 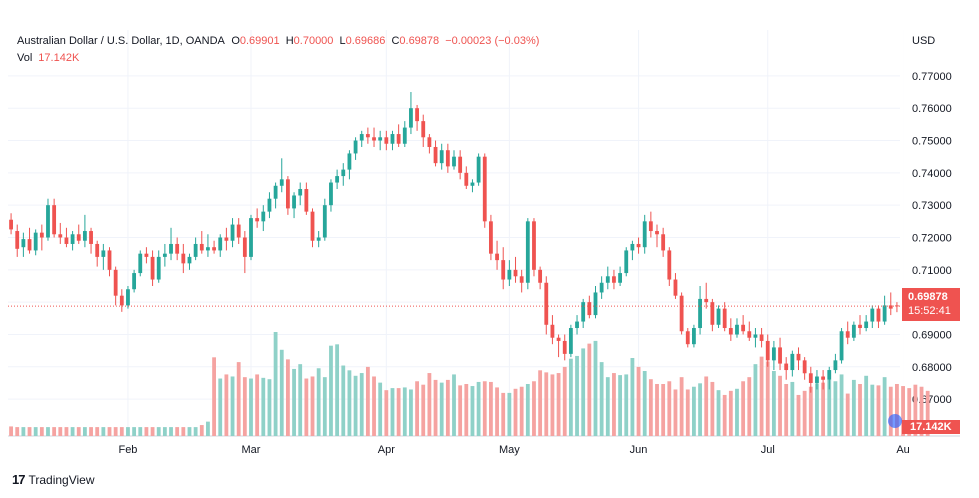 What do you see at coordinates (59, 58) in the screenshot?
I see `volume-value: 17.142K` at bounding box center [59, 58].